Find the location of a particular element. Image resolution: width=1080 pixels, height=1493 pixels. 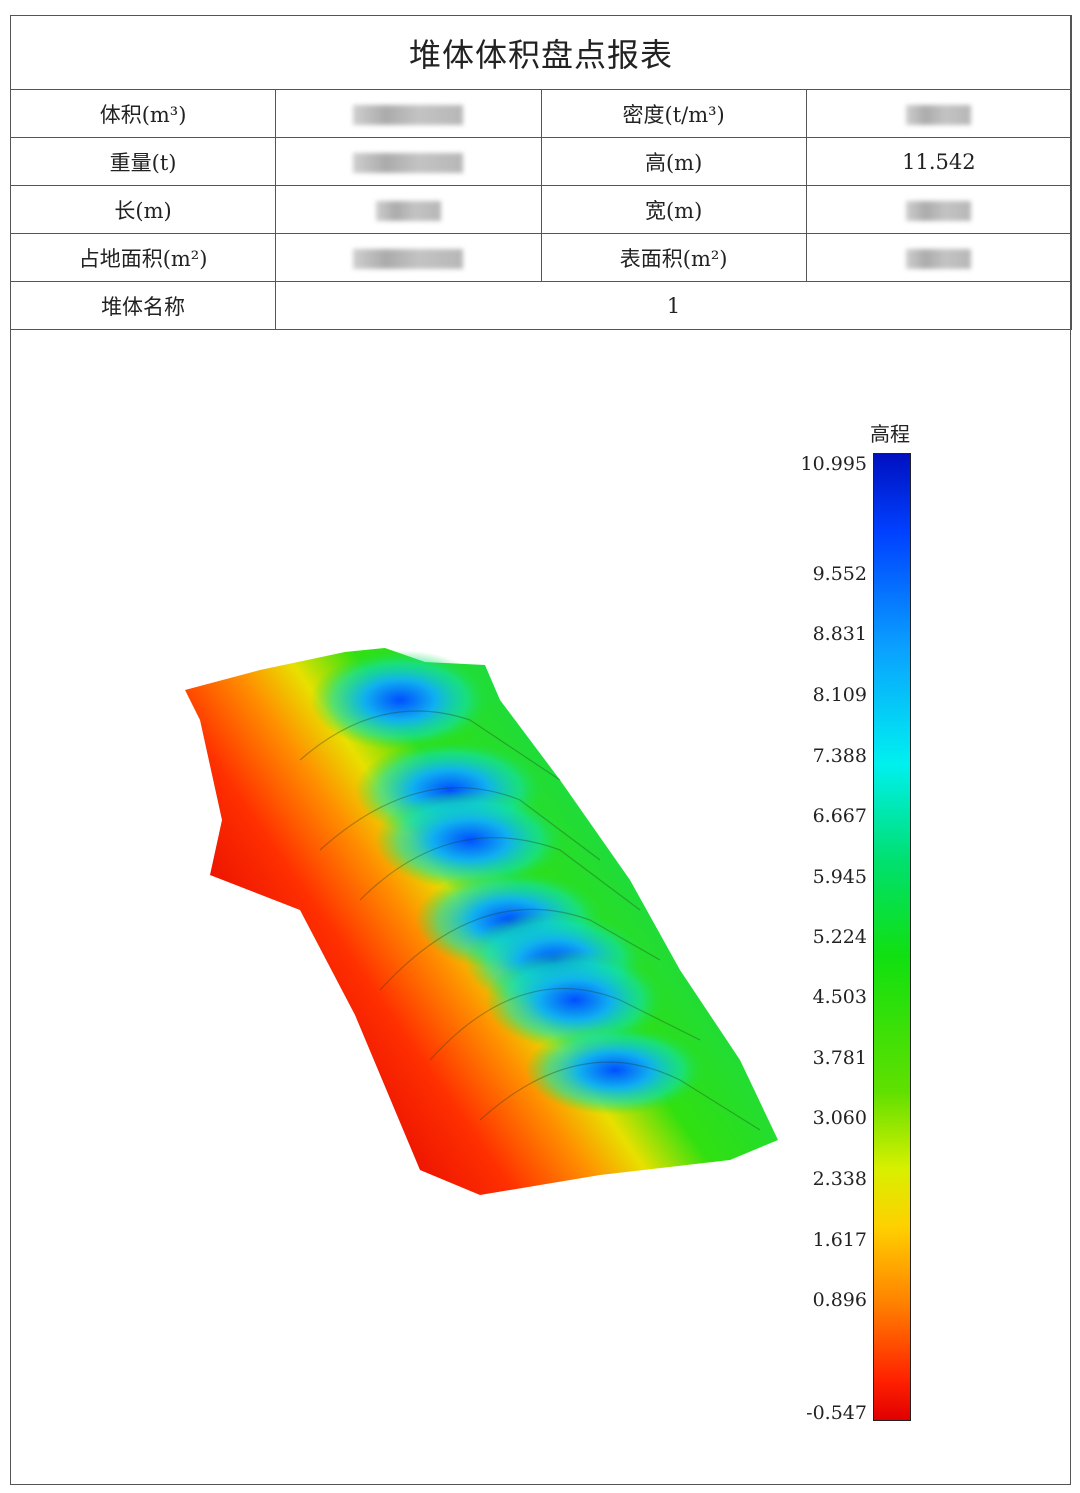

value-density is located at coordinates (939, 113).